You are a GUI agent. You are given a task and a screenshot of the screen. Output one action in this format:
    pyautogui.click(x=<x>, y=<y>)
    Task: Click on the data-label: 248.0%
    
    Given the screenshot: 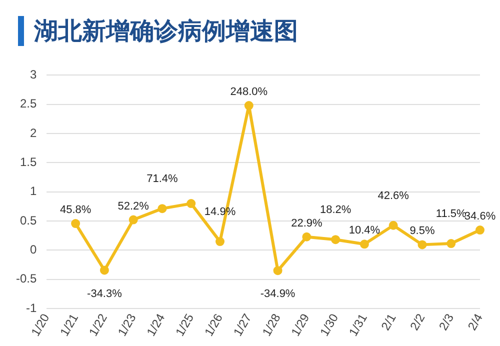 What is the action you would take?
    pyautogui.click(x=249, y=92)
    